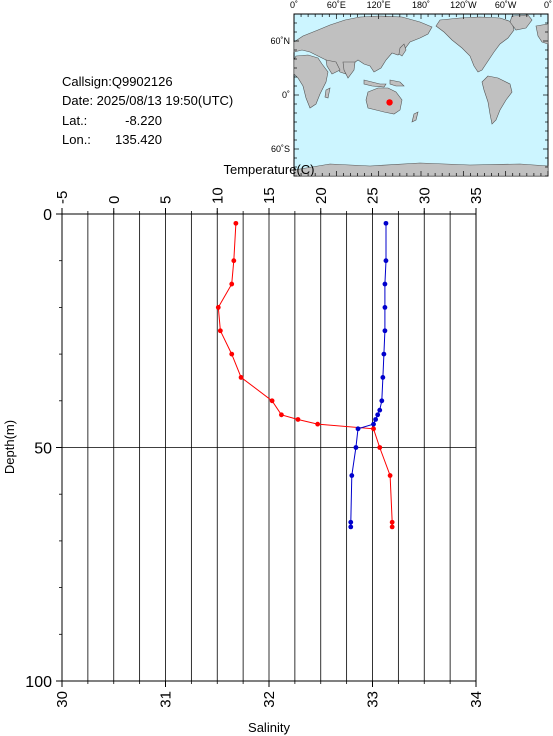 The width and height of the screenshot is (553, 736). What do you see at coordinates (148, 101) in the screenshot?
I see `date-text: Date: 2025/08/13 19:50(UTC)` at bounding box center [148, 101].